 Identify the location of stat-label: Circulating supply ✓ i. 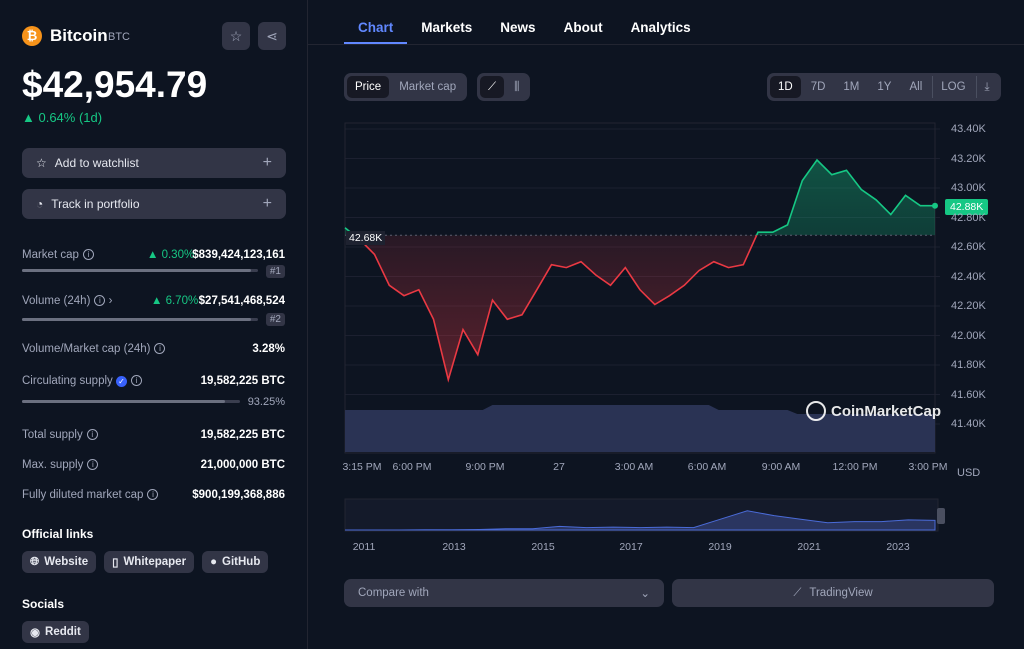
(82, 381).